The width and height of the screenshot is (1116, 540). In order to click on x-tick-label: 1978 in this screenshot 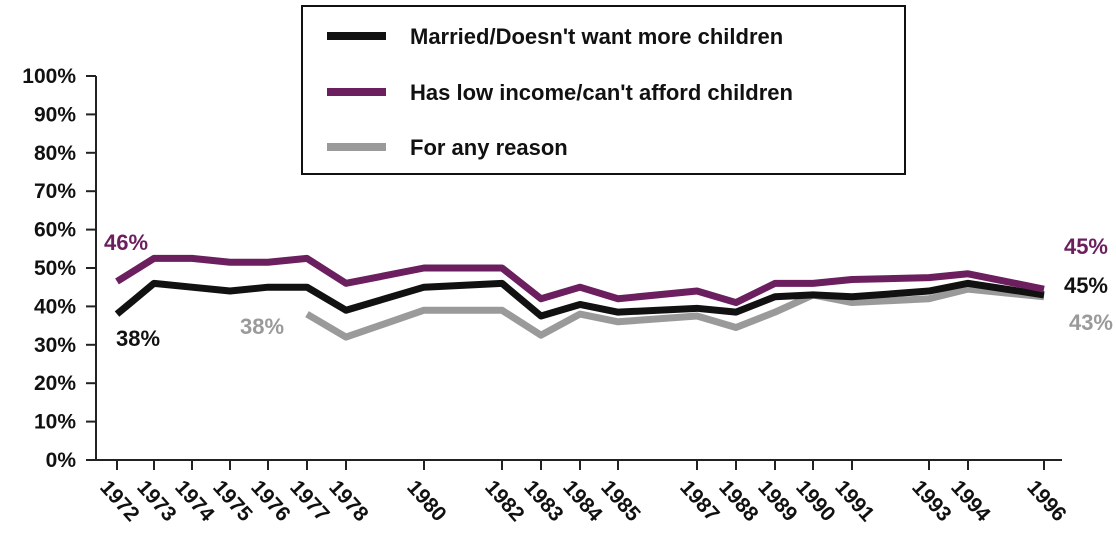, I will do `click(348, 501)`.